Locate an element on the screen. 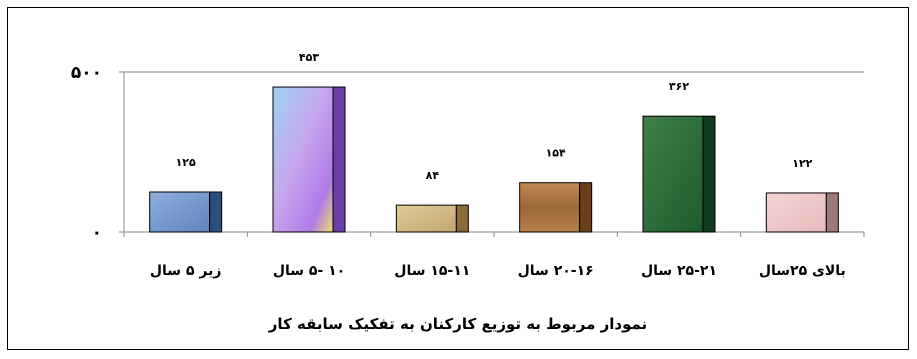 The image size is (917, 359). category-label: بالای ۲۵سال is located at coordinates (802, 271).